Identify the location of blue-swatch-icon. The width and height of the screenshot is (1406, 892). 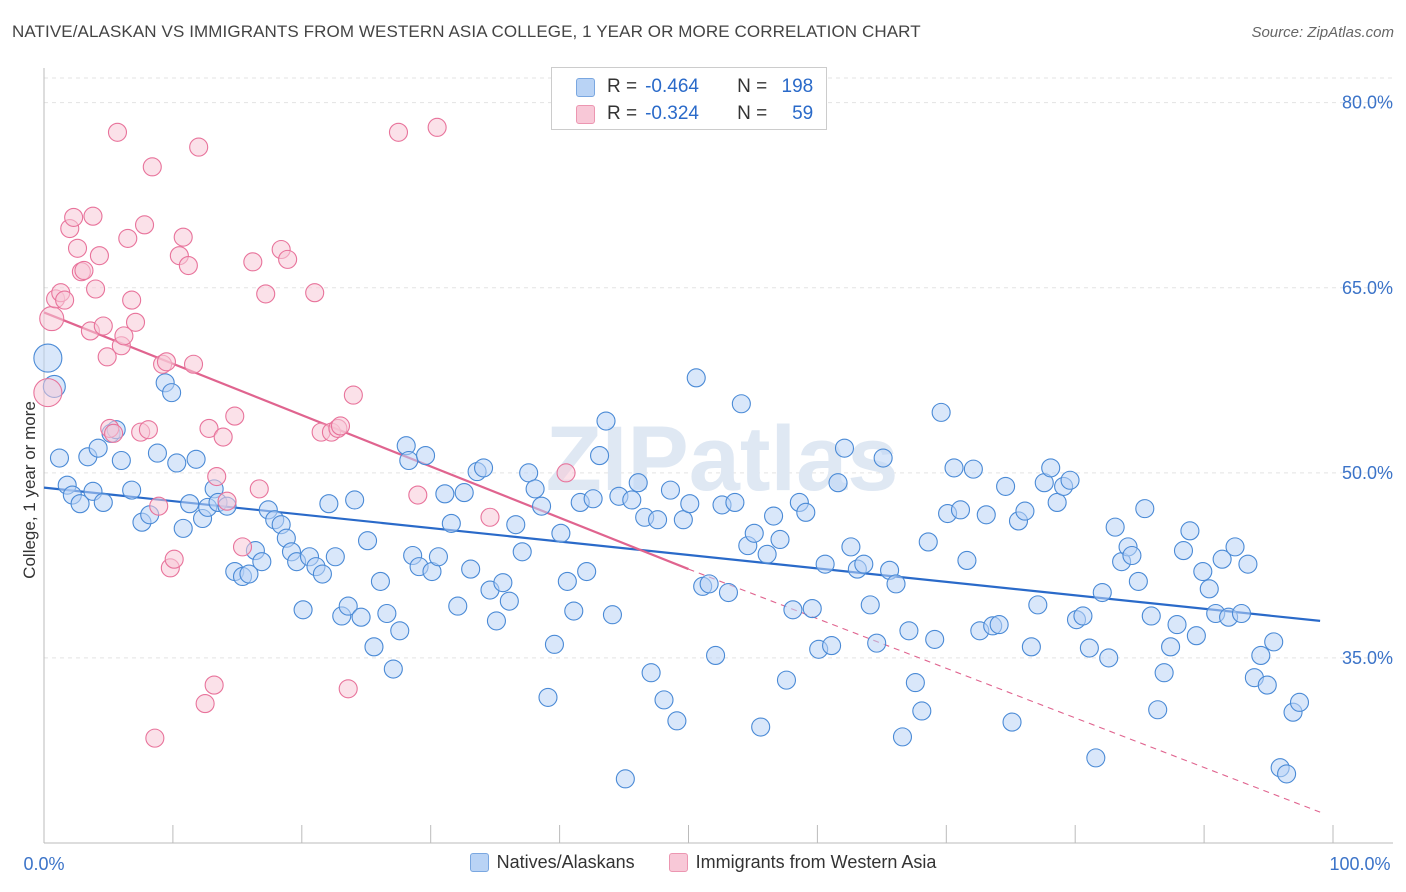
(585, 87).